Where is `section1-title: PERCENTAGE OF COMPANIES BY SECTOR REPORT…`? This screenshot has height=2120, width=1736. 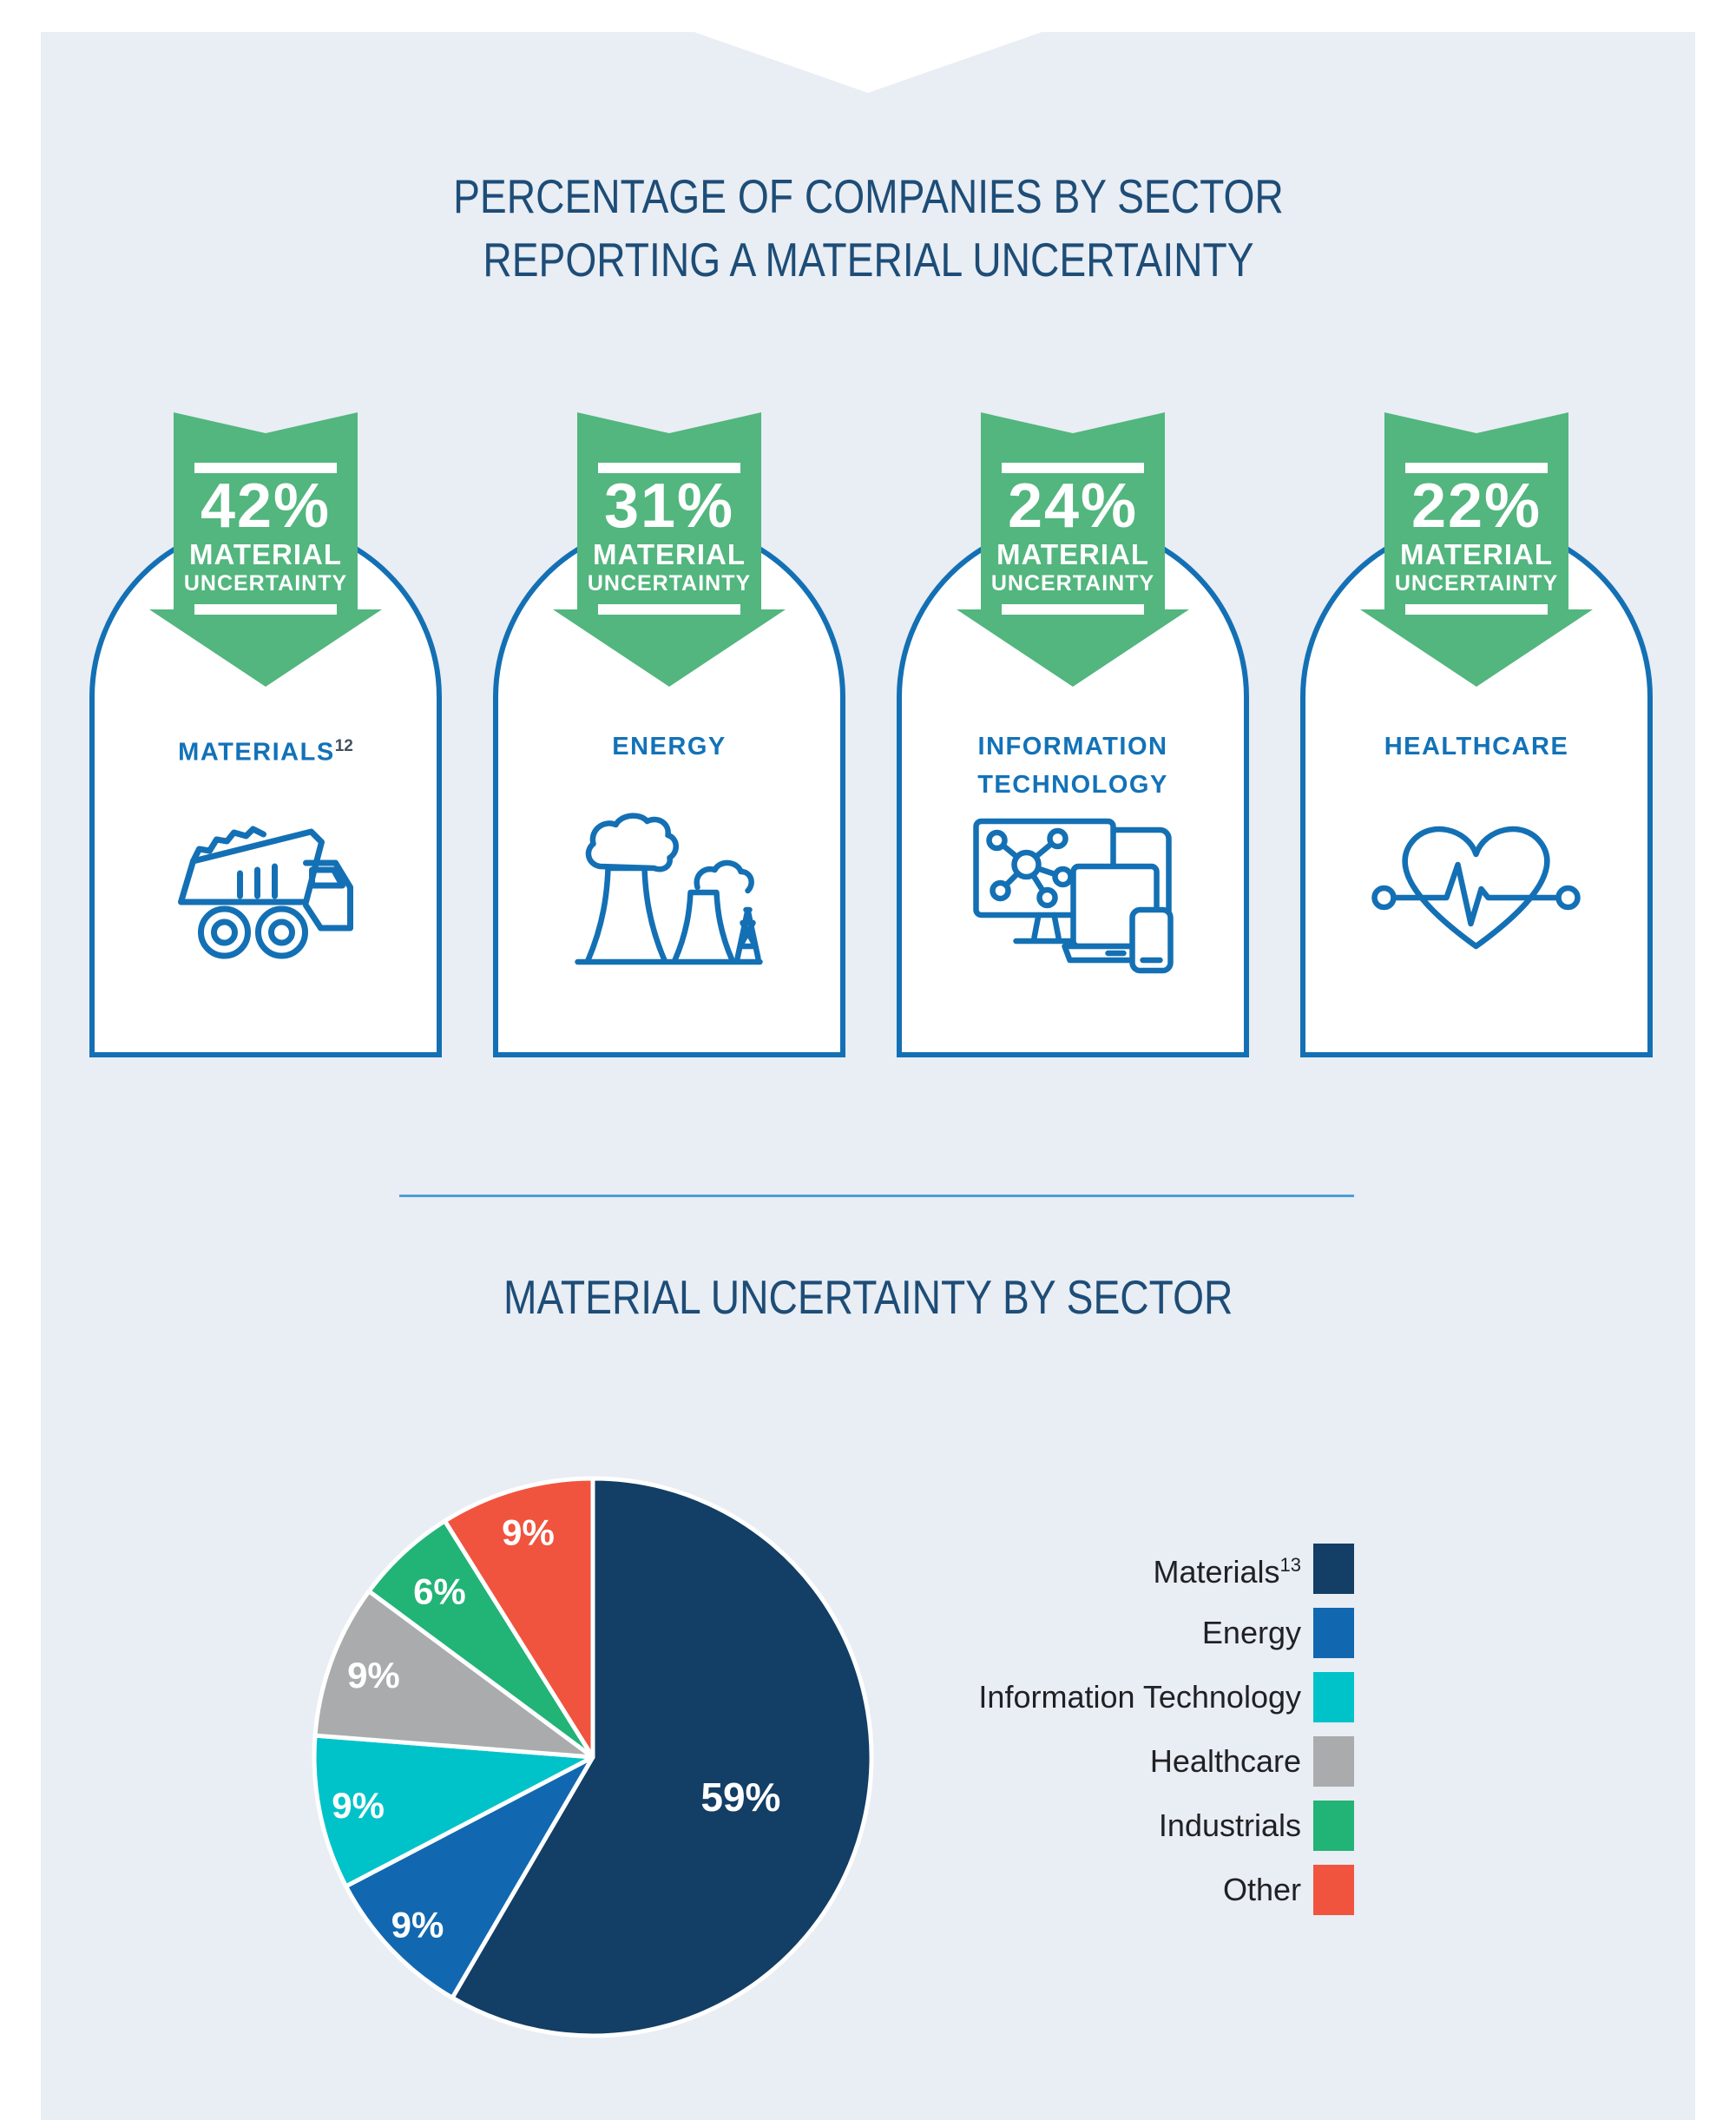
section1-title: PERCENTAGE OF COMPANIES BY SECTOR REPORT… is located at coordinates (868, 228).